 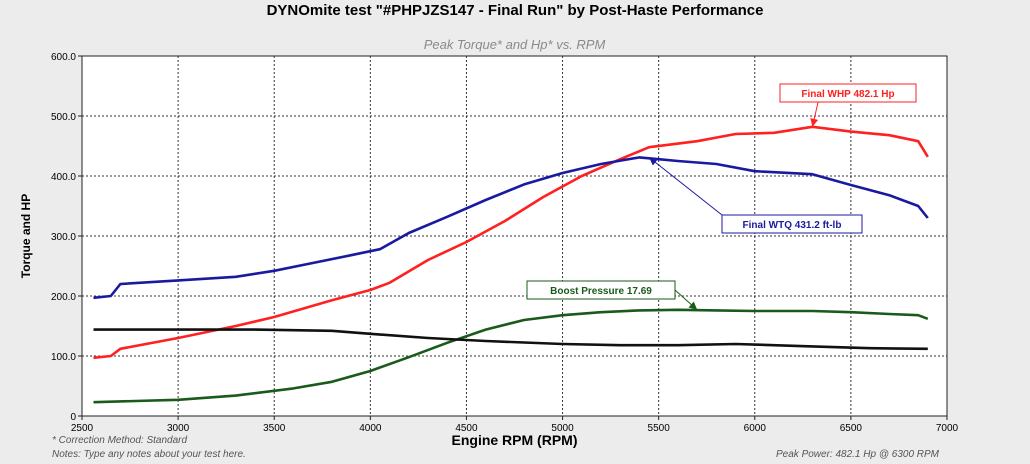 What do you see at coordinates (82, 428) in the screenshot?
I see `x-tick-label: 2500` at bounding box center [82, 428].